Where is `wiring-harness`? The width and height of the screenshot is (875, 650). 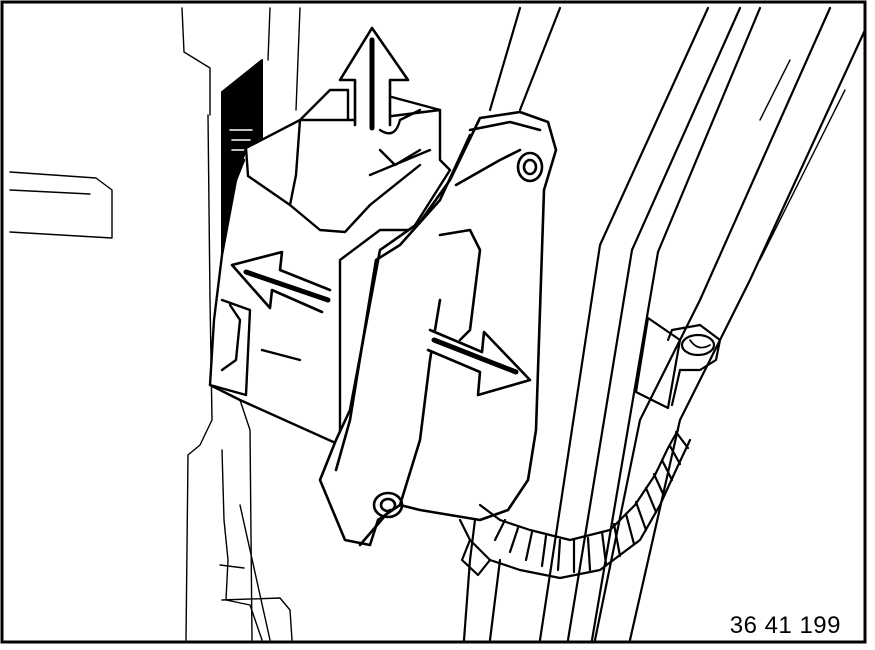
wiring-harness is located at coordinates (575, 504).